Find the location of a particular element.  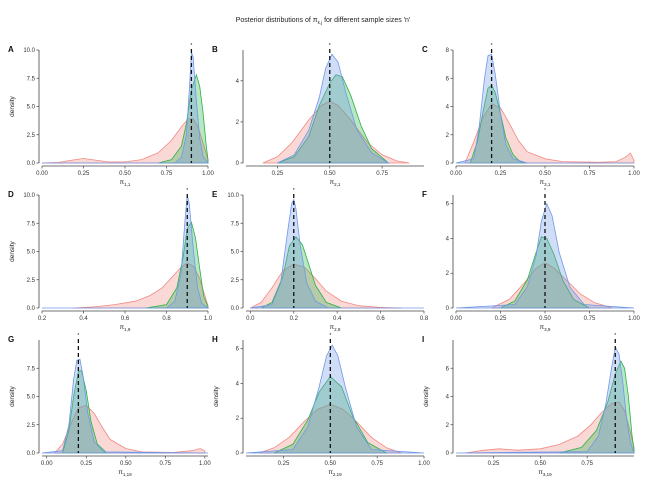

panel-e-letter: E is located at coordinates (215, 194).